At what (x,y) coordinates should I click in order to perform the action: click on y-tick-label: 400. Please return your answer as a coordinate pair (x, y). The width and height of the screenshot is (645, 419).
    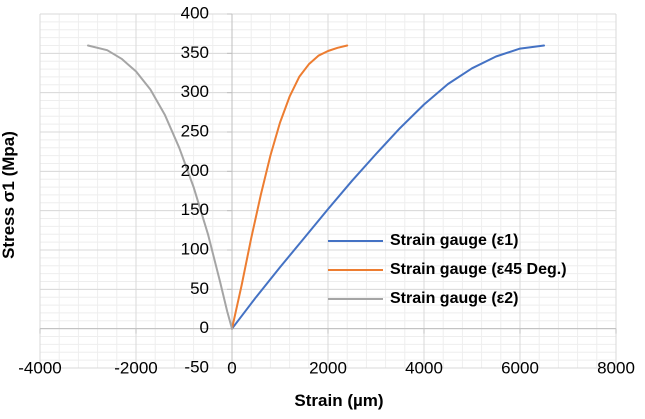
    Looking at the image, I should click on (195, 12).